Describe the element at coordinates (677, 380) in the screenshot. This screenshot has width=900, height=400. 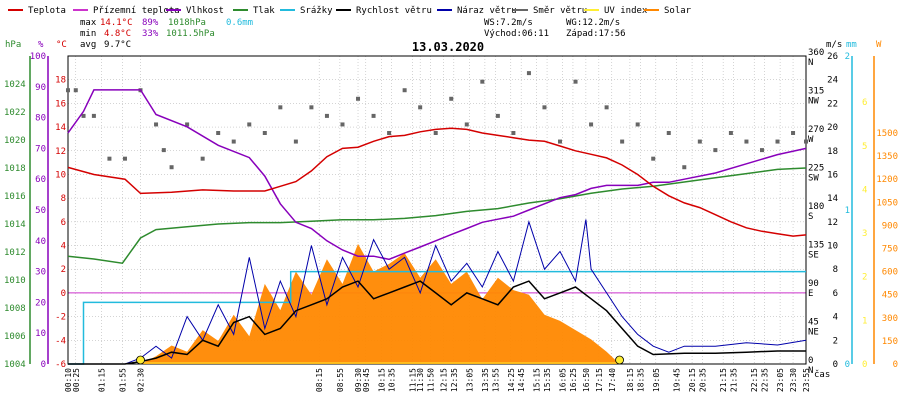
I see `x-tick-label: 19:45` at that location.